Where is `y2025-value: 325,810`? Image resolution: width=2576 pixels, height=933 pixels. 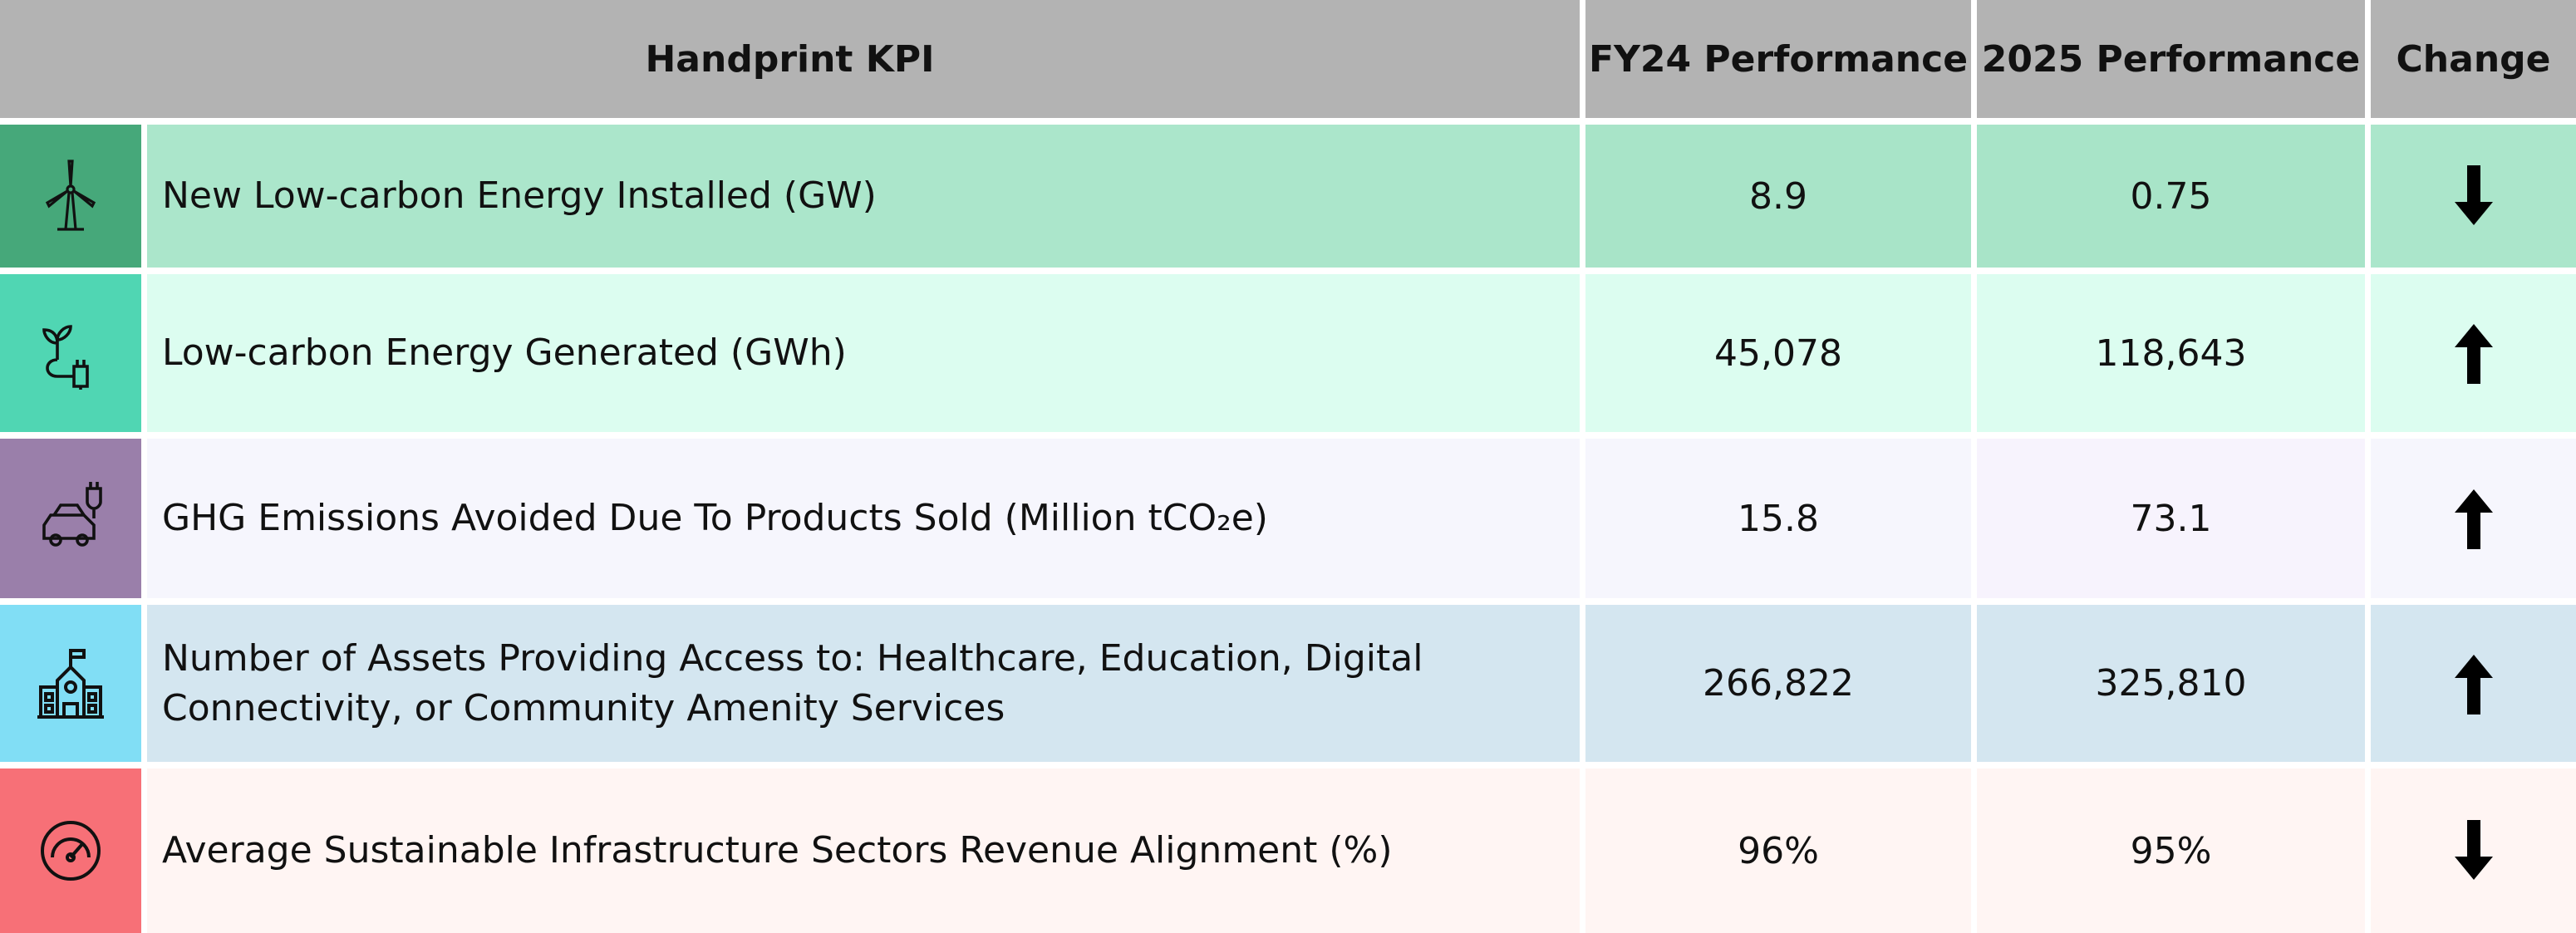
y2025-value: 325,810 is located at coordinates (2171, 683).